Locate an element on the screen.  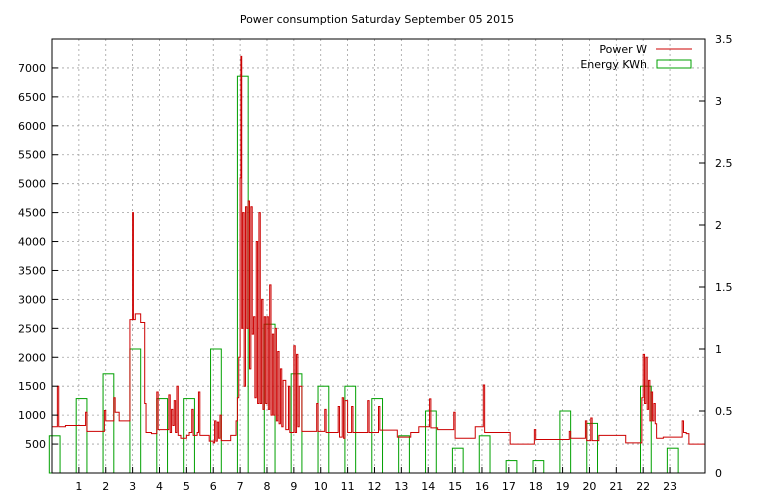
legend-label-energy: Energy KWh is located at coordinates (613, 64).